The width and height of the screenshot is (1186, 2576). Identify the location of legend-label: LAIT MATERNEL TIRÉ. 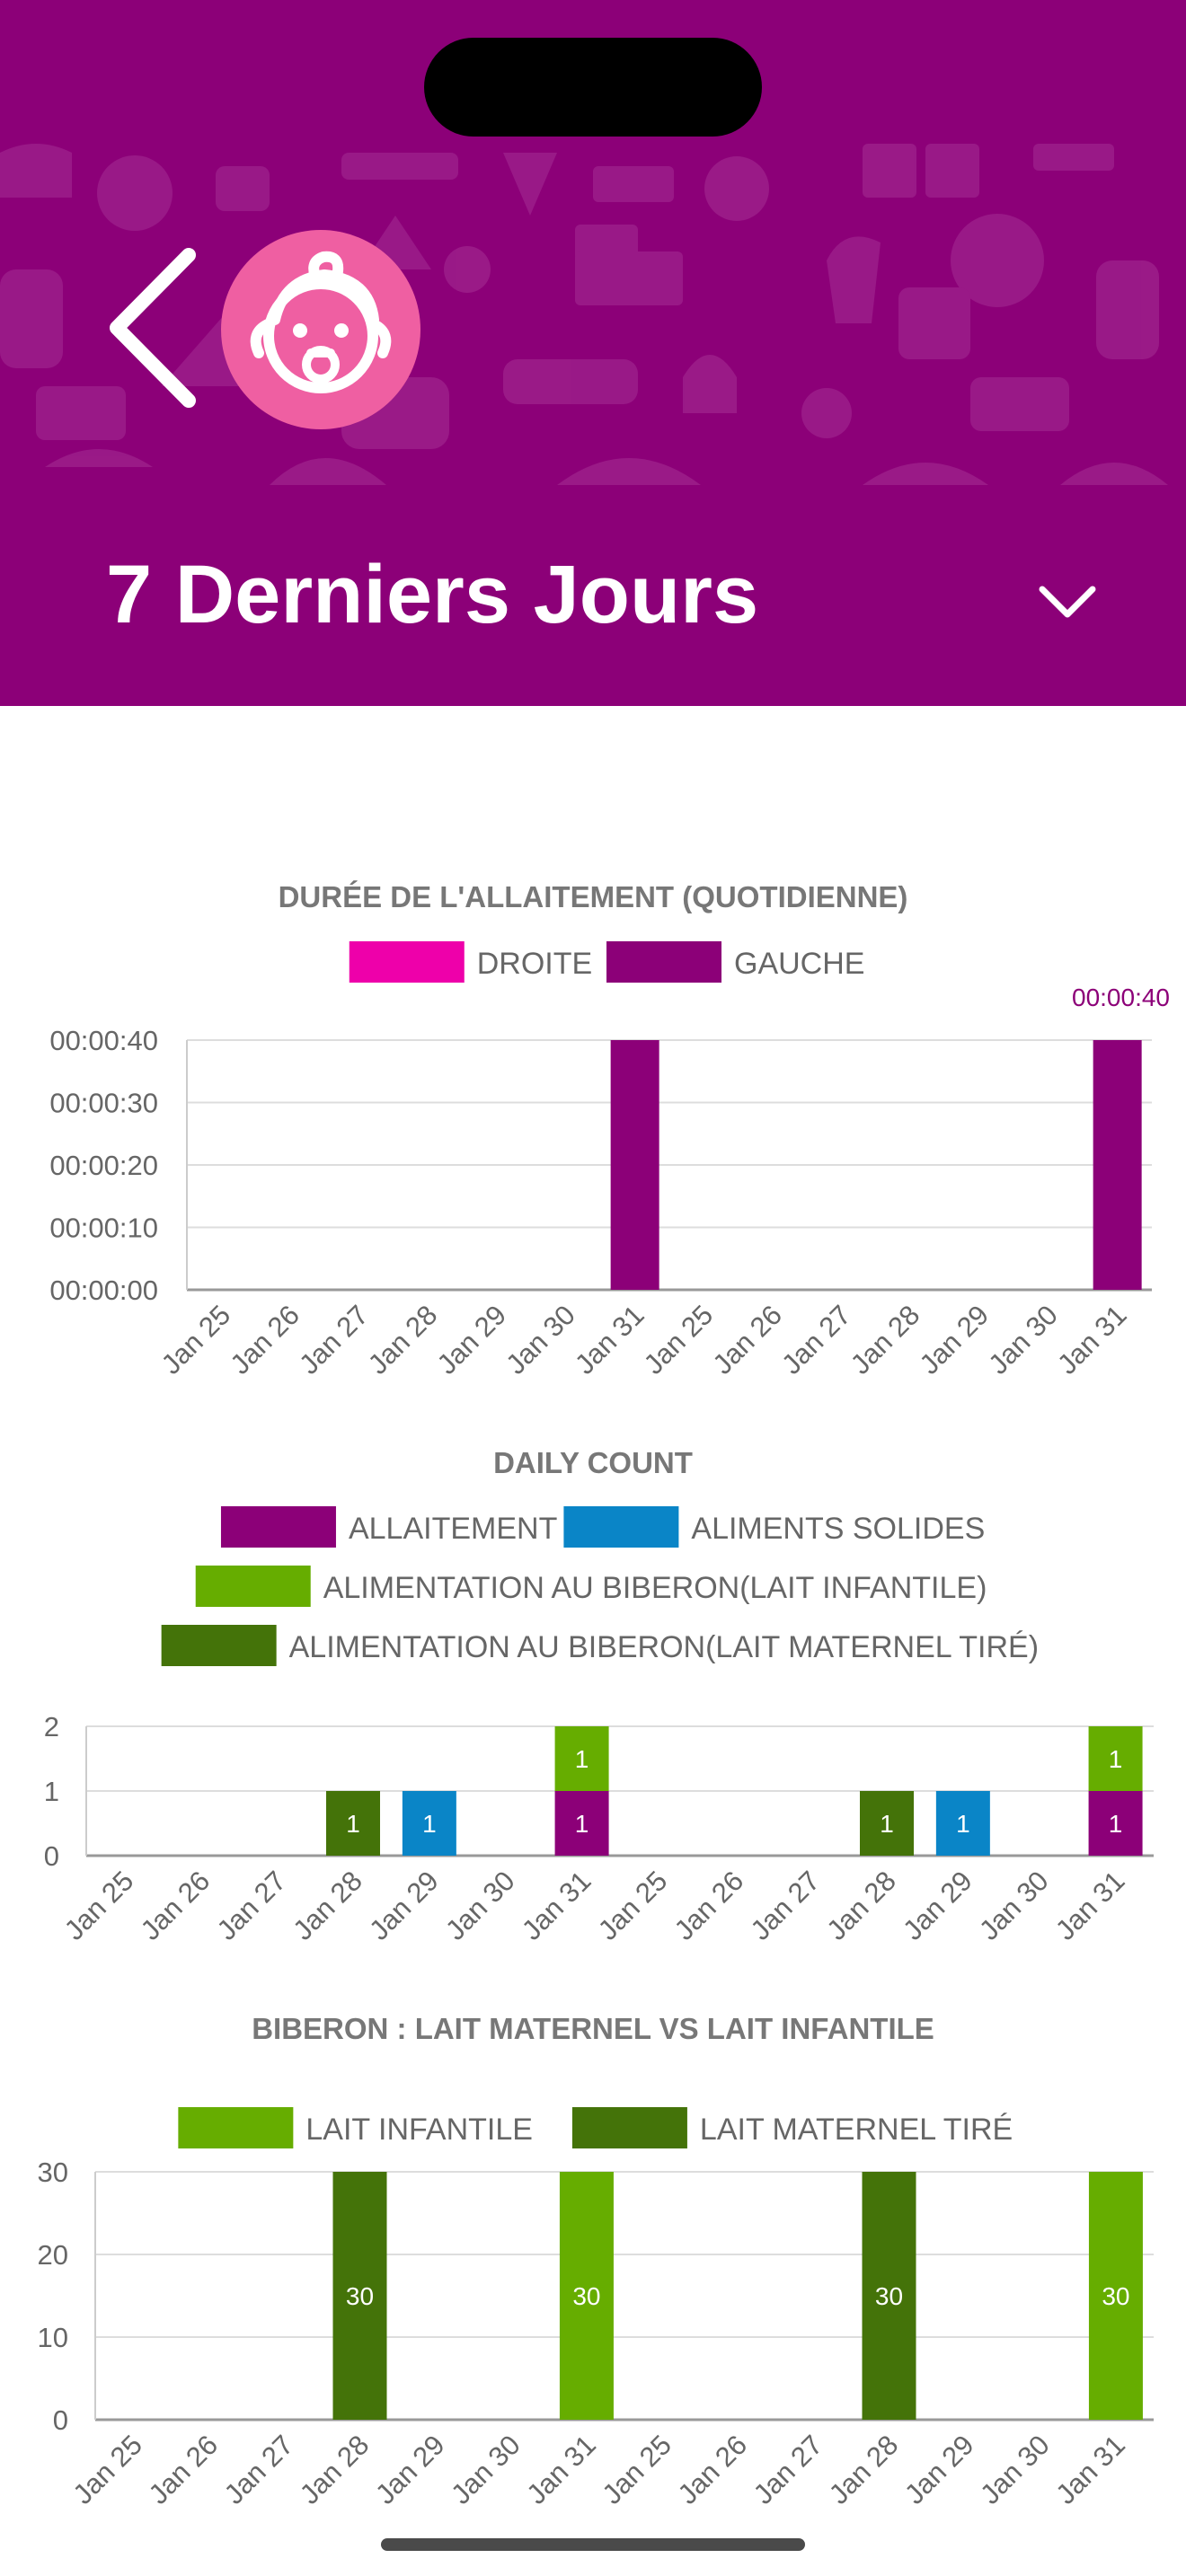
(856, 2130).